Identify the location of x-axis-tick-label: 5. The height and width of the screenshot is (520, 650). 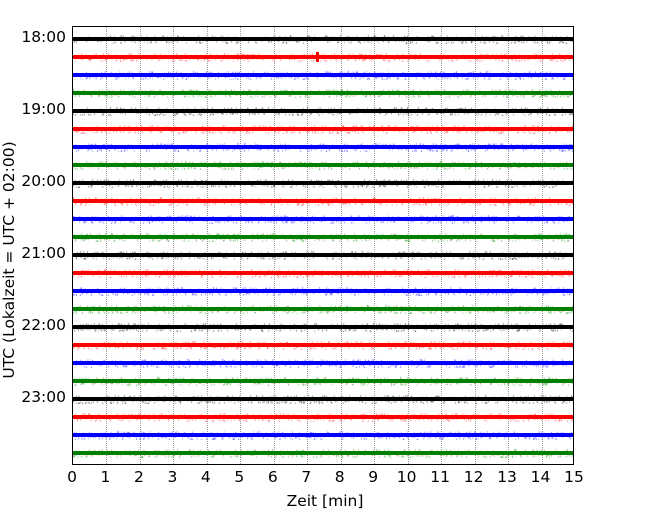
(239, 477).